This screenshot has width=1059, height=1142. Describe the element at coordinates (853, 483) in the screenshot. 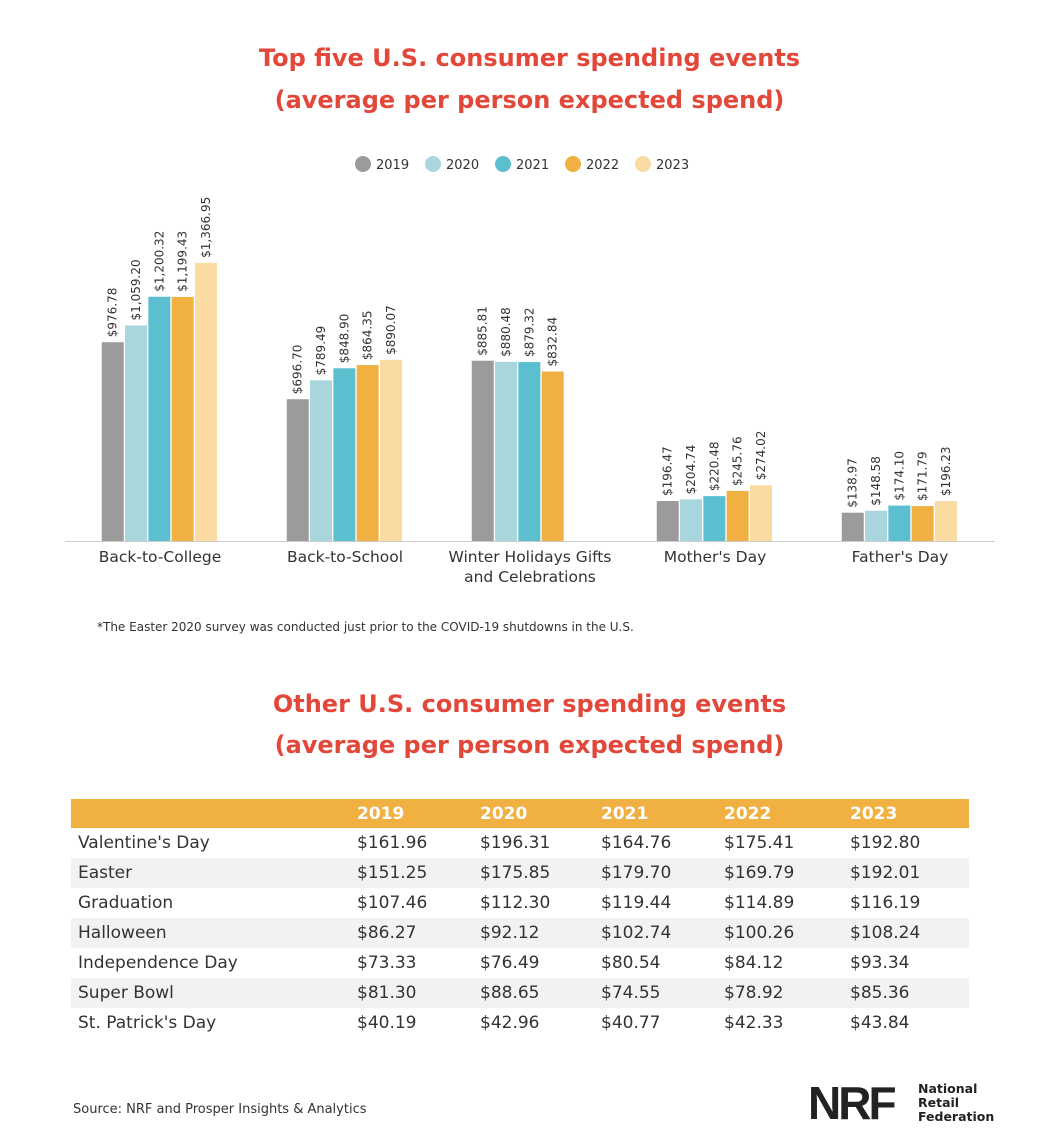

I see `value-label: $138.97` at that location.